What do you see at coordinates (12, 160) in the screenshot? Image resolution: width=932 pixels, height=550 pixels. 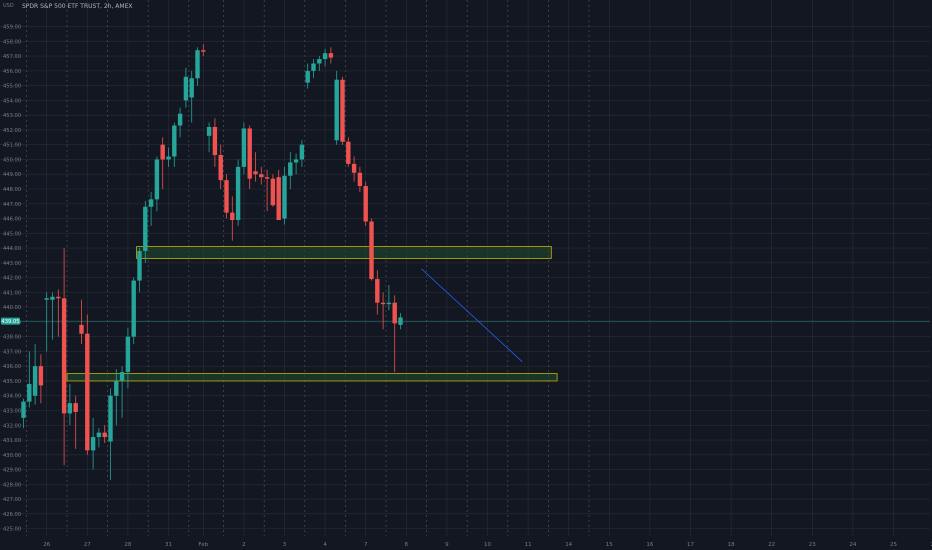 I see `y-tick-label: 450.00` at bounding box center [12, 160].